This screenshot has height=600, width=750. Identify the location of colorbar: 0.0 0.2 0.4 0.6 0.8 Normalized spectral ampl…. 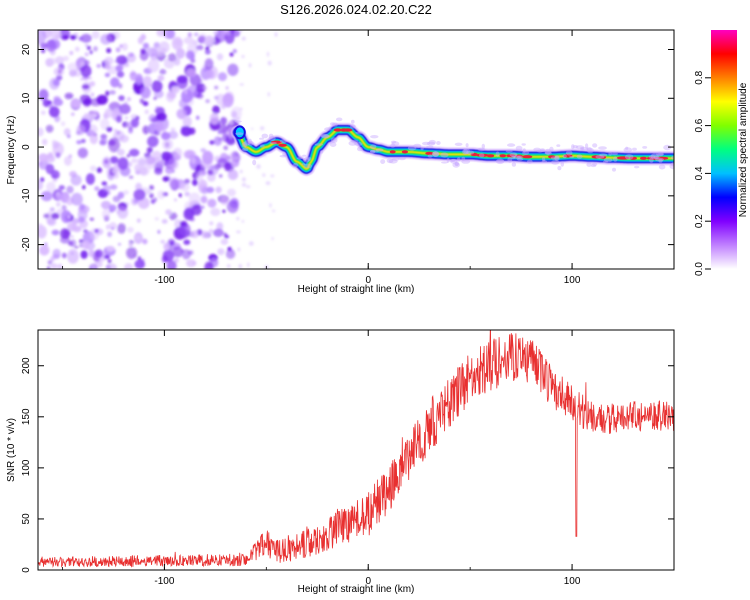
(721, 153).